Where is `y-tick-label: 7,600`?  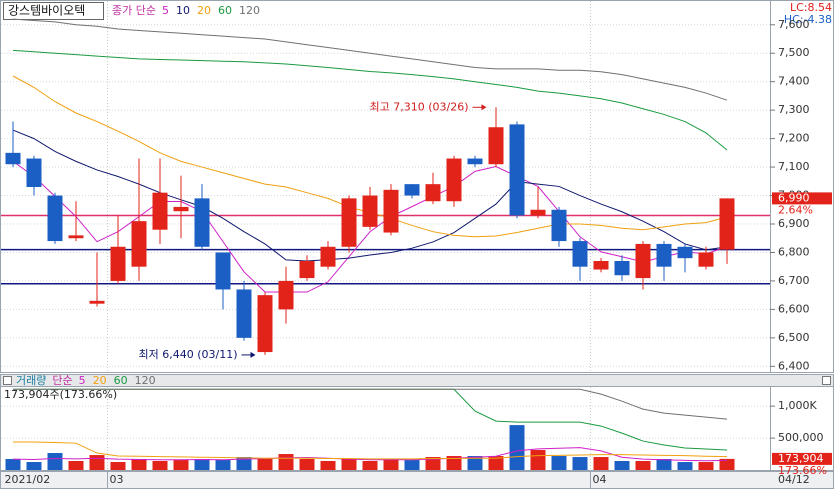 y-tick-label: 7,600 is located at coordinates (794, 24).